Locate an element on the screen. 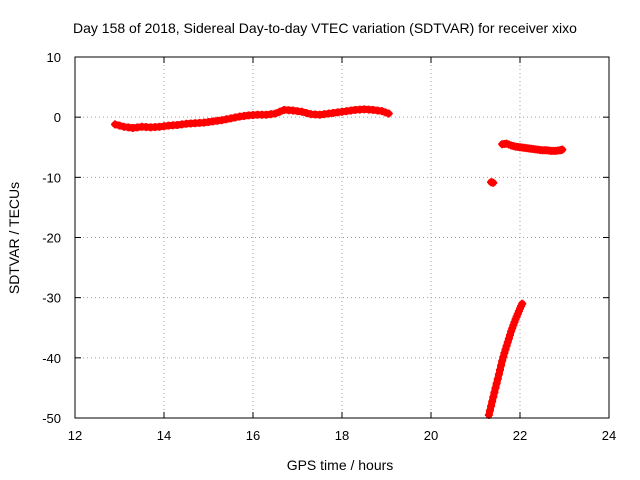  x-tick-label: 18 is located at coordinates (342, 435).